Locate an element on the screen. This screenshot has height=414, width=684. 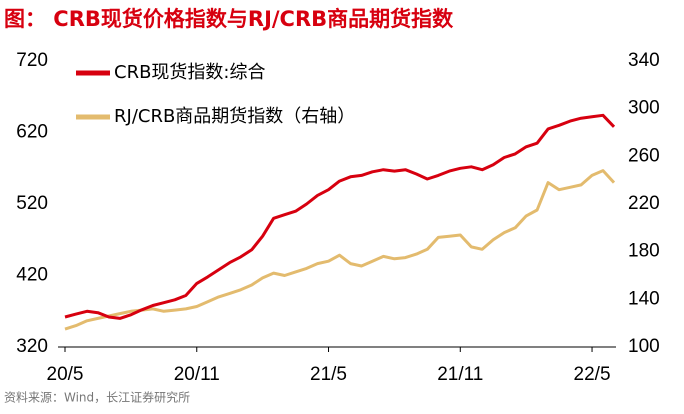
y-tick-label: 520 is located at coordinates (32, 203).